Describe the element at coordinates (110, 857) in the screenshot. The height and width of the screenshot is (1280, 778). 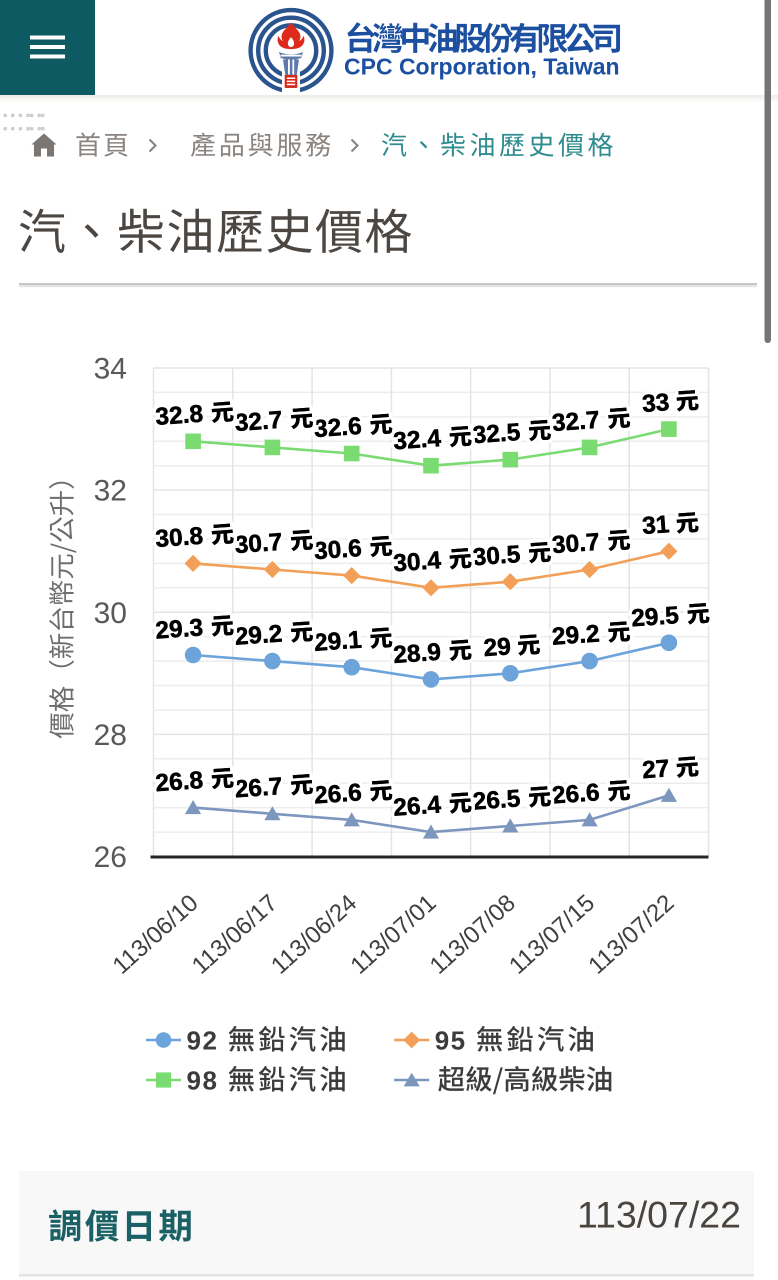
I see `svg-text: 26` at that location.